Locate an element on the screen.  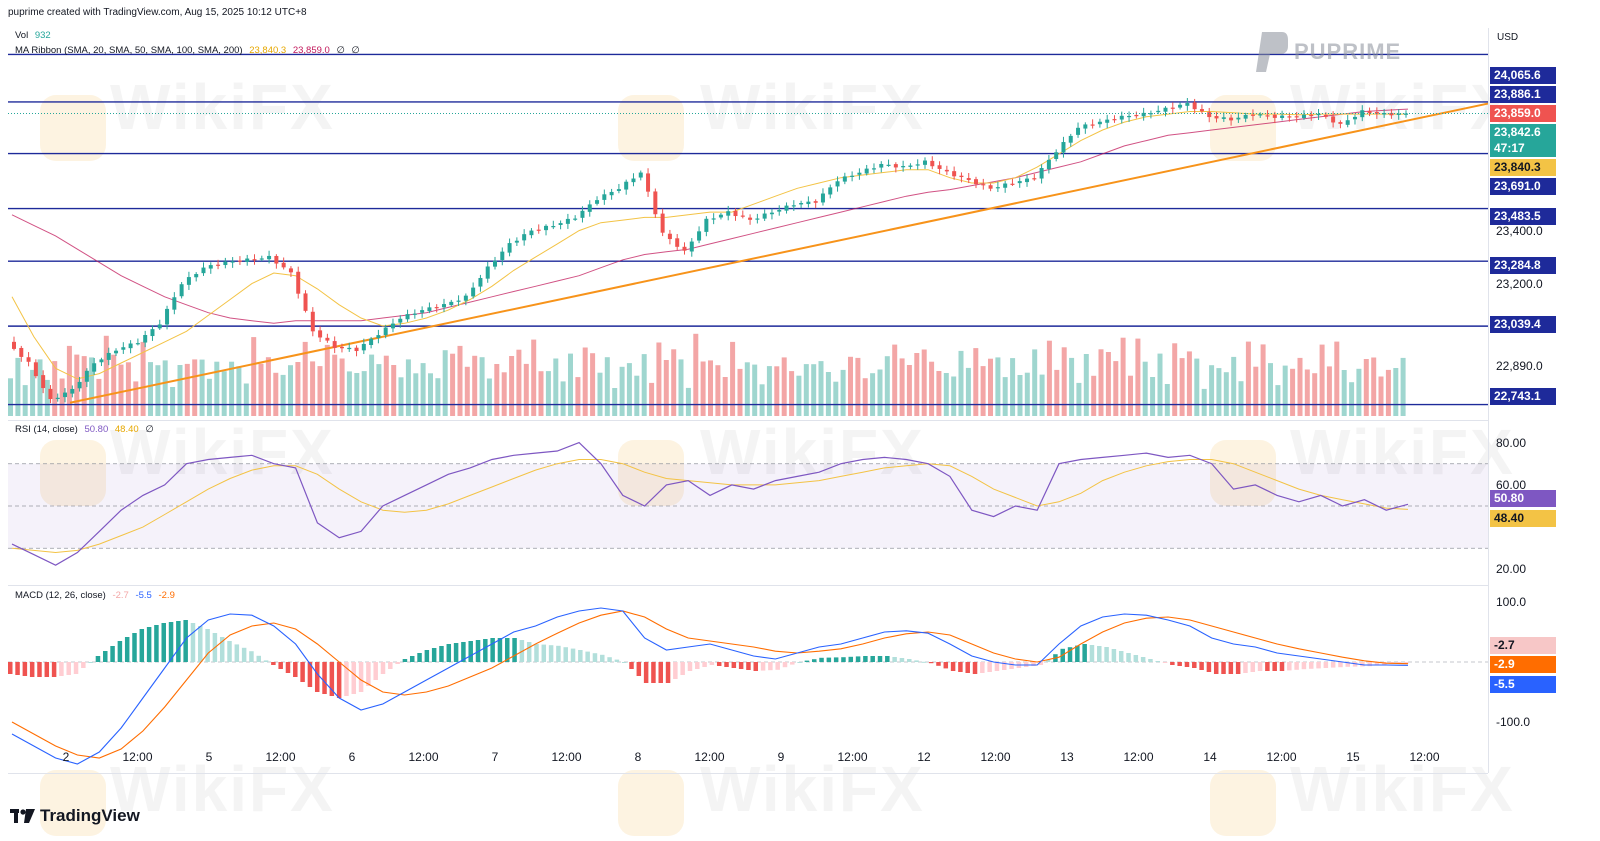
volume-legend: Vol 932 is located at coordinates (33, 35).